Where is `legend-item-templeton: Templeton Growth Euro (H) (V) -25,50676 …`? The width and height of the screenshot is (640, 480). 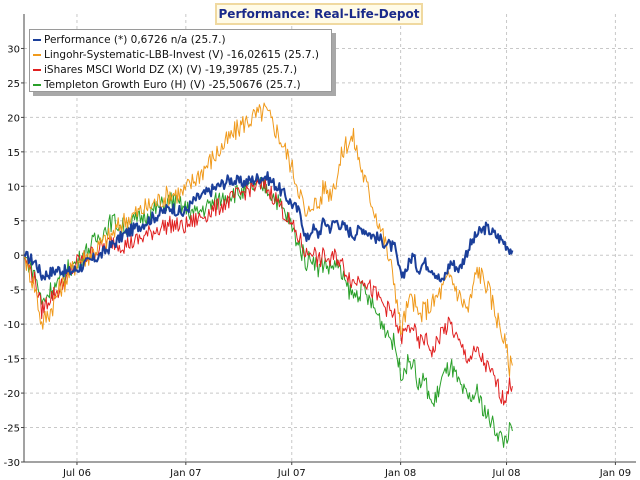 legend-item-templeton: Templeton Growth Euro (H) (V) -25,50676 … is located at coordinates (182, 84).